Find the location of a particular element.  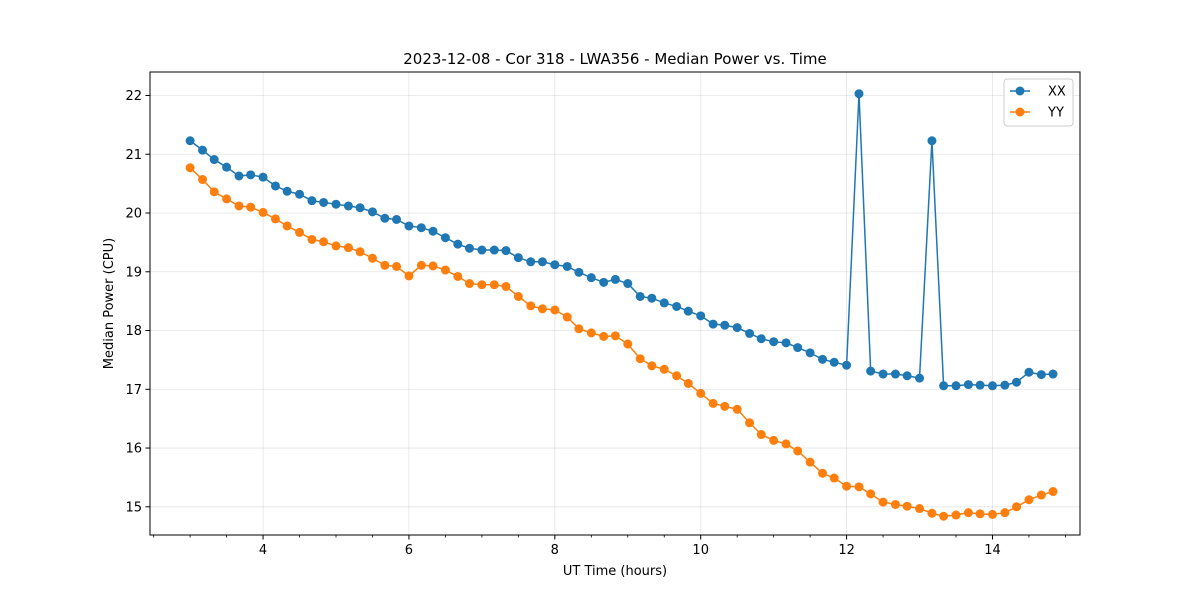

y-tick-label: 15 is located at coordinates (133, 507).